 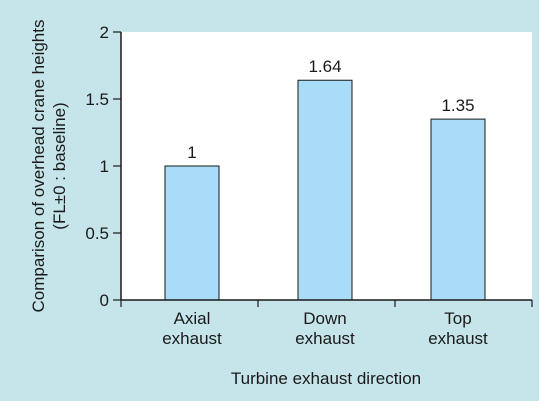 What do you see at coordinates (97, 99) in the screenshot?
I see `y-tick-label: 1.5` at bounding box center [97, 99].